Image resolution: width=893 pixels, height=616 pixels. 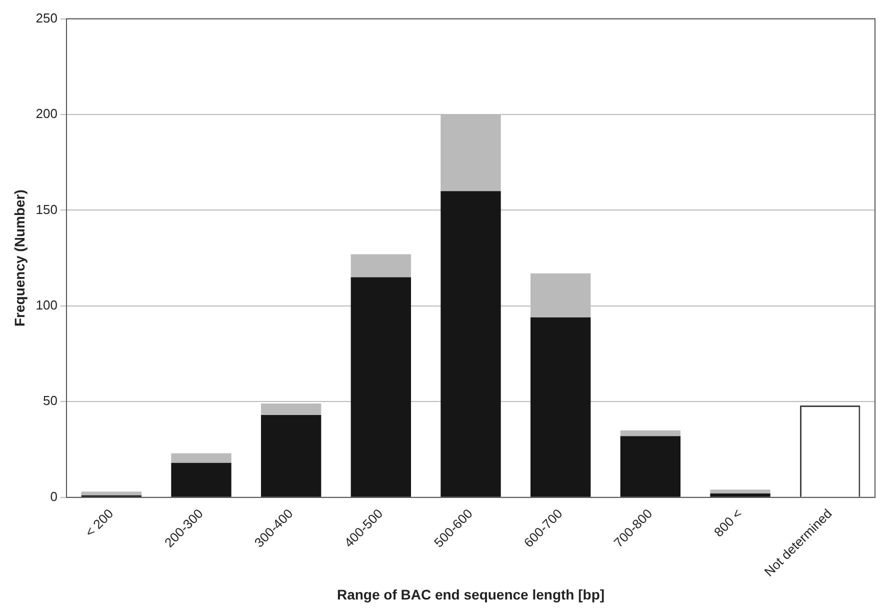 I want to click on x-tick-label: 800 <, so click(x=728, y=523).